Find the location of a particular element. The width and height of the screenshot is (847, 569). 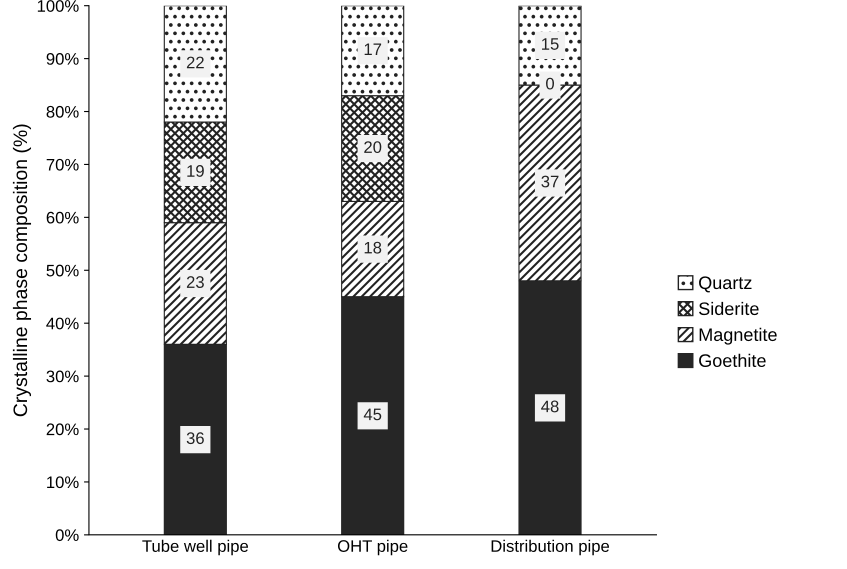

y-tick-label: 100% is located at coordinates (58, 6).